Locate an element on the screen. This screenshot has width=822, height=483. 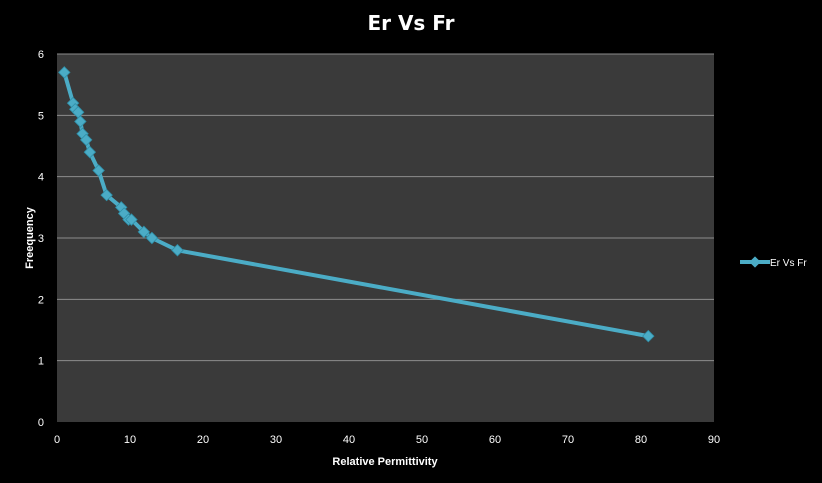
x-tick-label: 20 is located at coordinates (203, 440).